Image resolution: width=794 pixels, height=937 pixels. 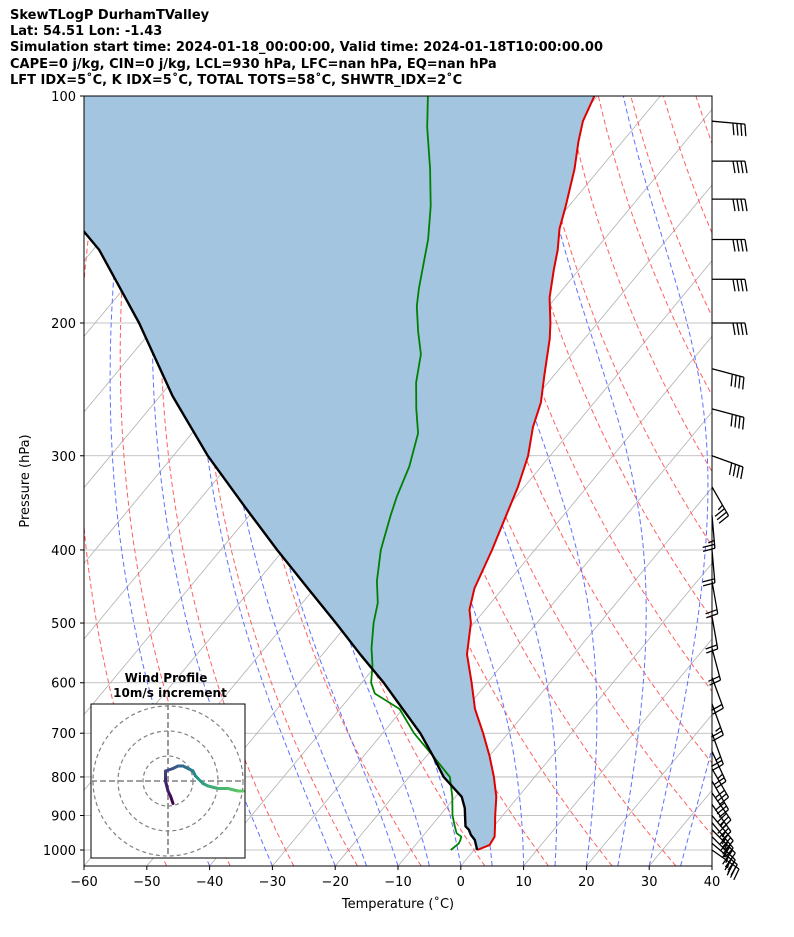 I want to click on inset-title: Wind Profile, so click(x=166, y=678).